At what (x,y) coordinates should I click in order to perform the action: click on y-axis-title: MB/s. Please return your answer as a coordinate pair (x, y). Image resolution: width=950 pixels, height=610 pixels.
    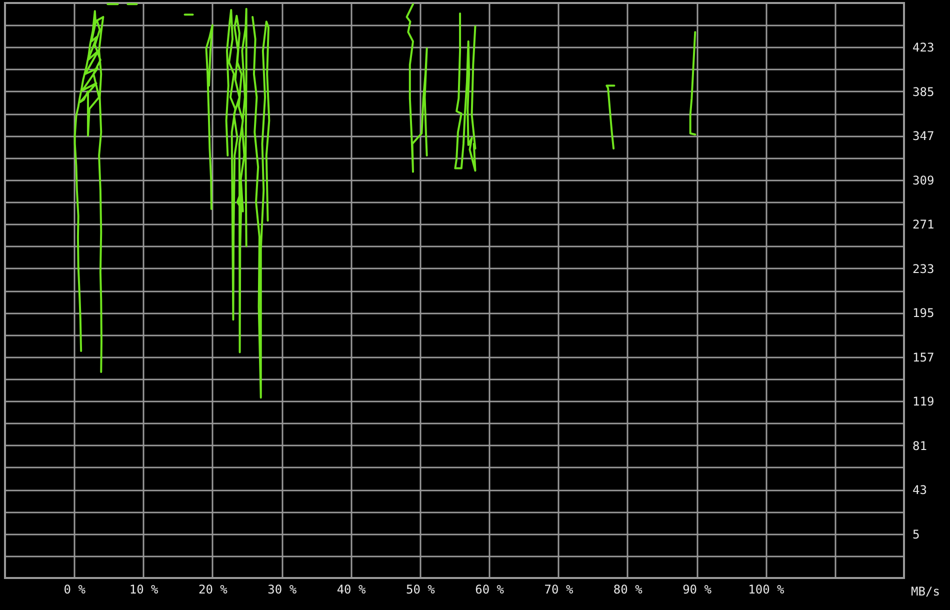
    Looking at the image, I should click on (925, 591).